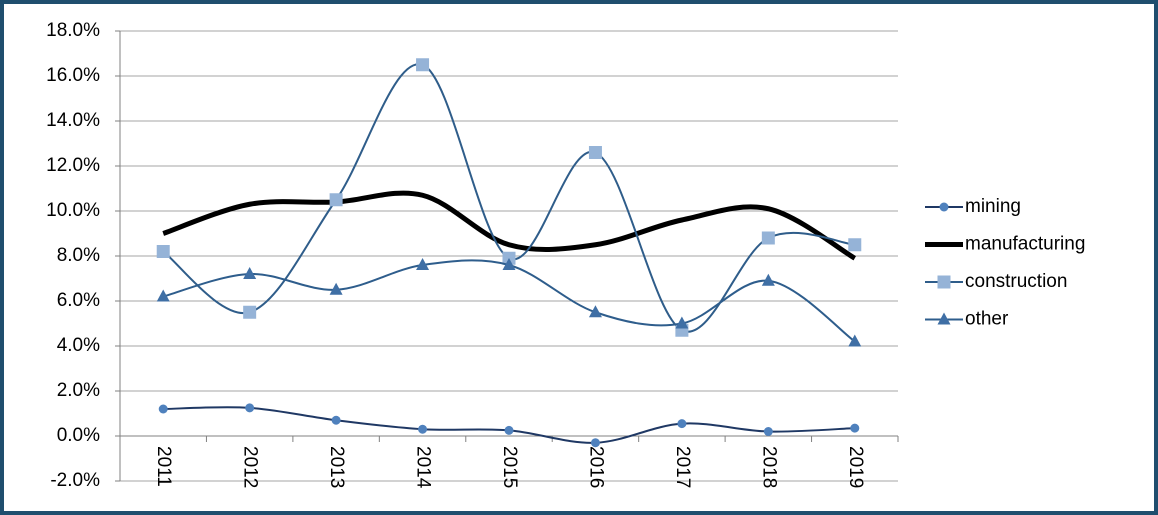  Describe the element at coordinates (1016, 281) in the screenshot. I see `legend-label: construction` at that location.